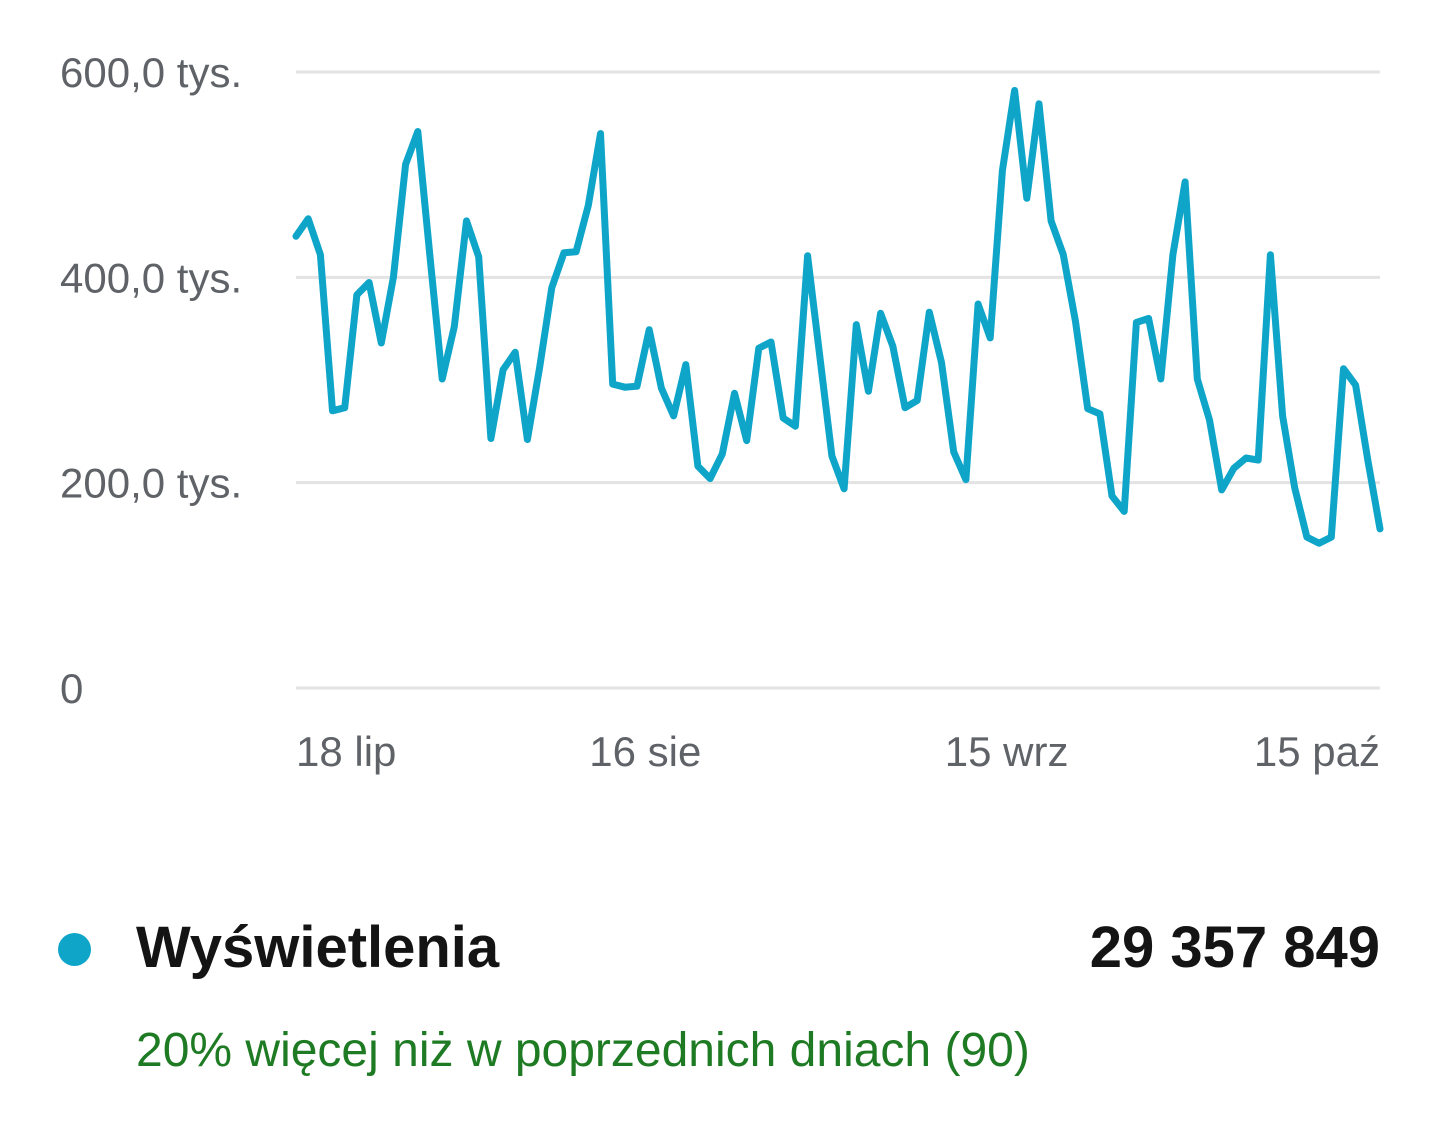 Image resolution: width=1440 pixels, height=1135 pixels. I want to click on comparison-text: 20% więcej niż w poprzednich dniach (90), so click(583, 1050).